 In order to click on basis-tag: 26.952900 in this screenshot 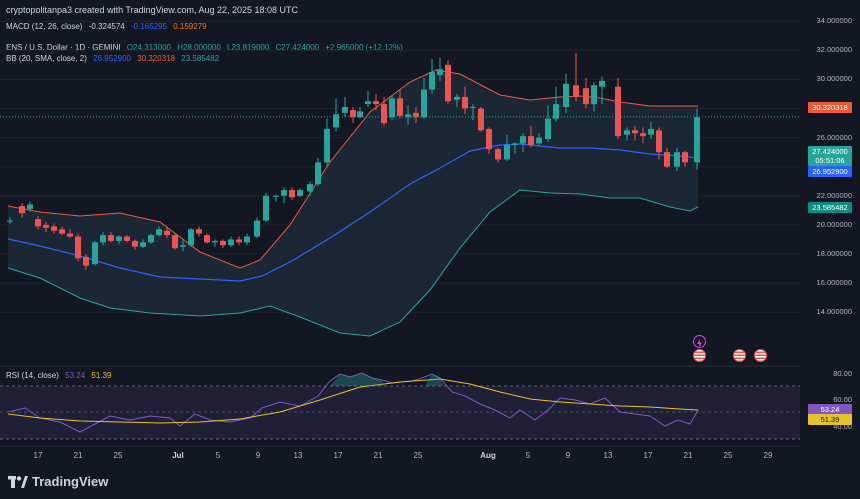, I will do `click(830, 171)`.